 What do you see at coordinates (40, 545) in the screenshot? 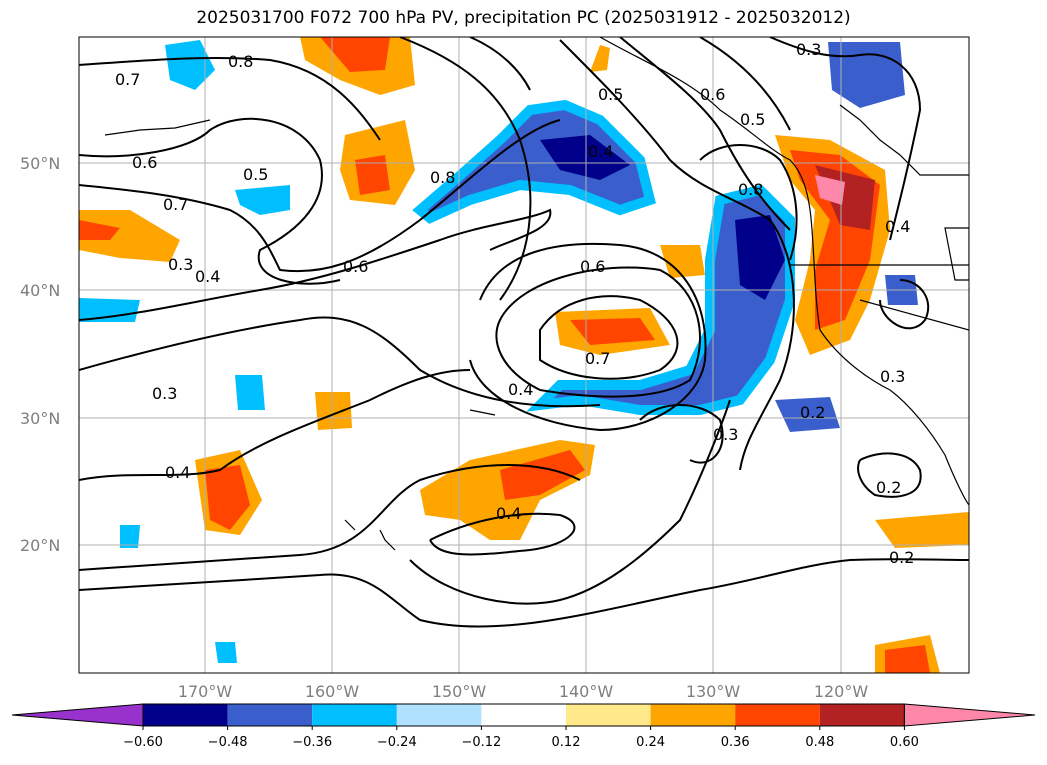
I see `lat-label: 20°N` at bounding box center [40, 545].